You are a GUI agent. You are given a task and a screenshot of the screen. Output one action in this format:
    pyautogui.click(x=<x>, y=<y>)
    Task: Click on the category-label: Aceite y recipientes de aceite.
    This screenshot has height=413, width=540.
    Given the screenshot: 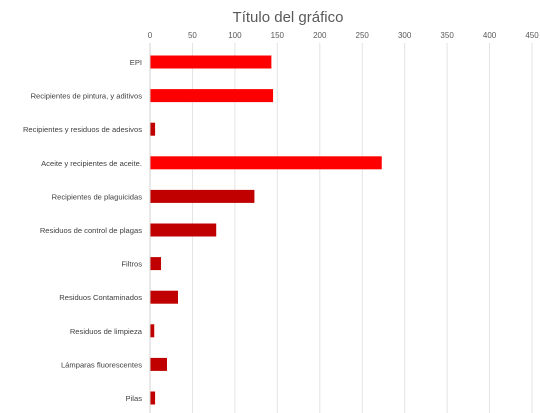 What is the action you would take?
    pyautogui.click(x=91, y=163)
    